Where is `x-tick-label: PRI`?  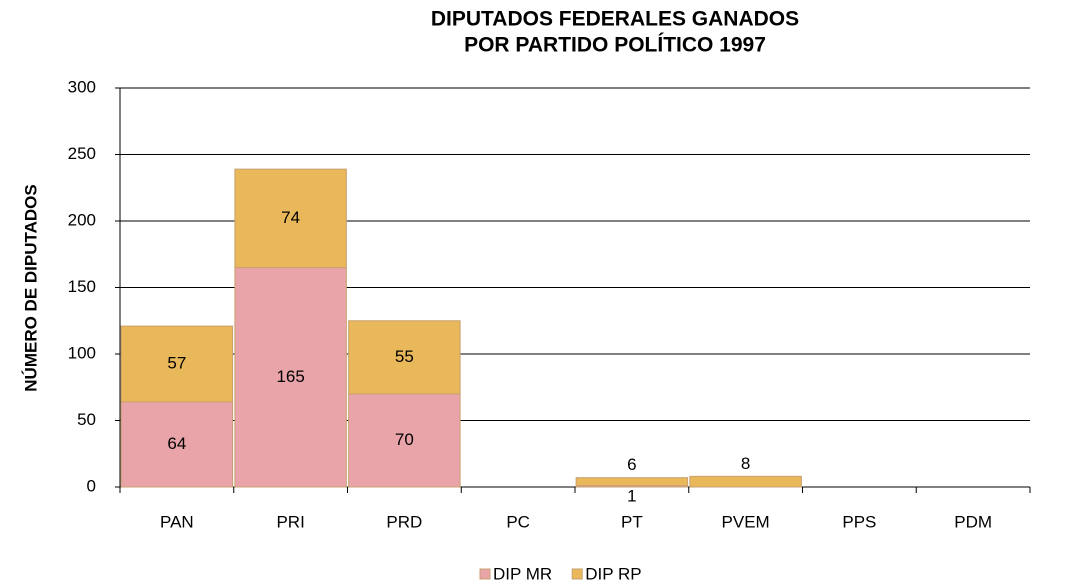
x-tick-label: PRI is located at coordinates (290, 521).